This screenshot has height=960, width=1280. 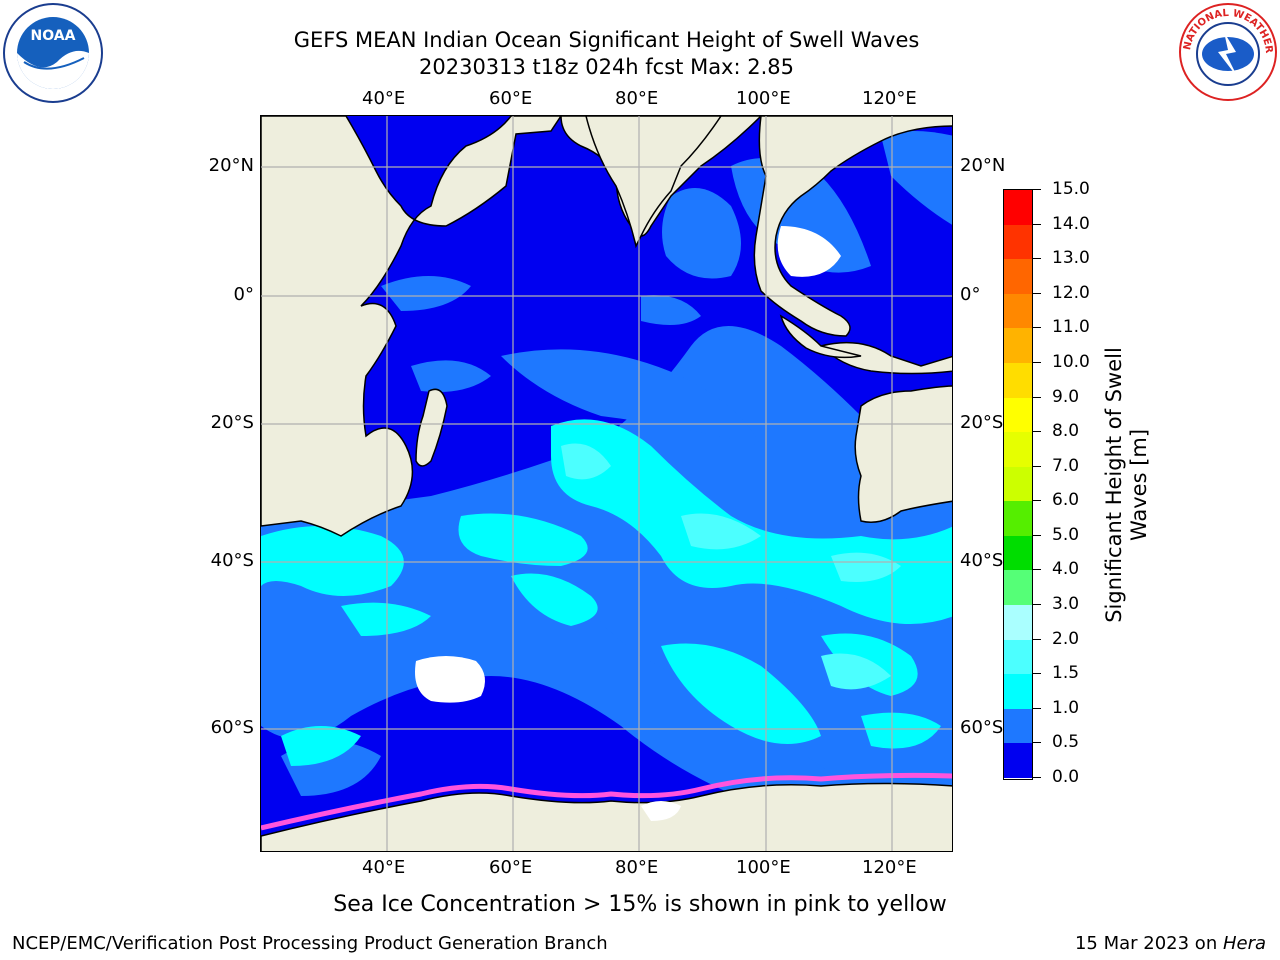 What do you see at coordinates (1071, 258) in the screenshot?
I see `colorbar-tick-label: 13.0` at bounding box center [1071, 258].